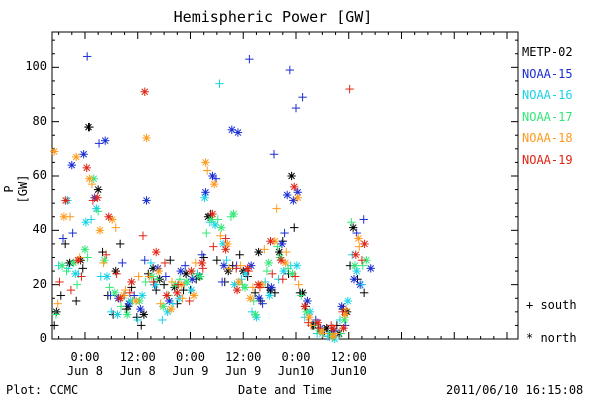 The image size is (600, 400). Describe the element at coordinates (515, 390) in the screenshot. I see `plot-timestamp: 2011/06/10 16:15:08` at that location.